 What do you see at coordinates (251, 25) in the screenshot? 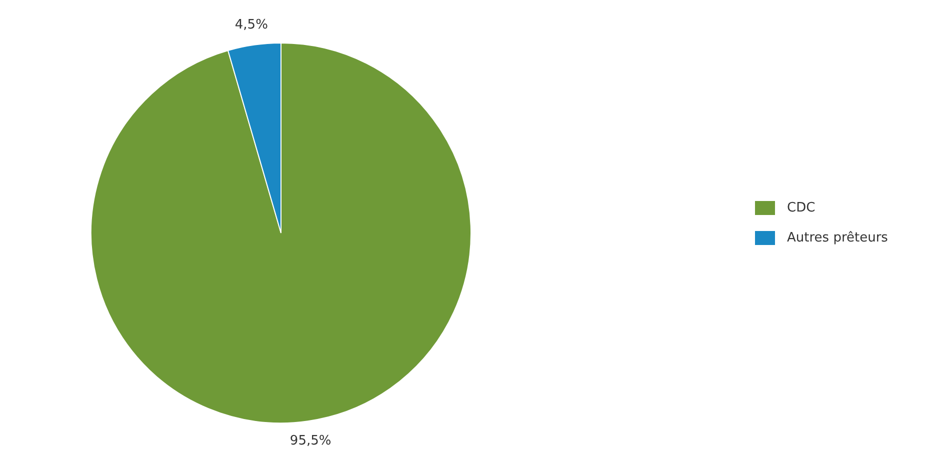
I see `data-label: 4,5%` at bounding box center [251, 25].